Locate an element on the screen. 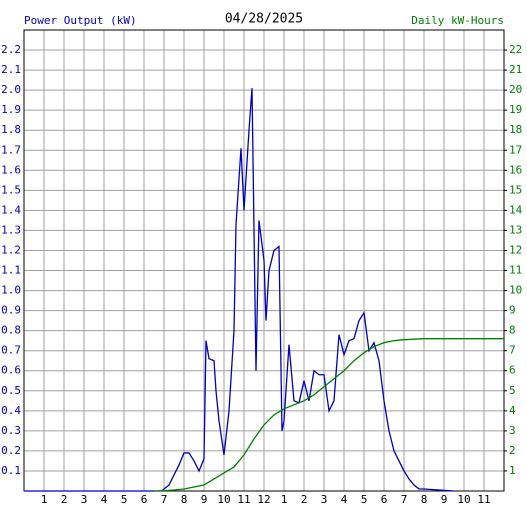 The image size is (527, 510). y-tick-label: 1.7 is located at coordinates (11, 149).